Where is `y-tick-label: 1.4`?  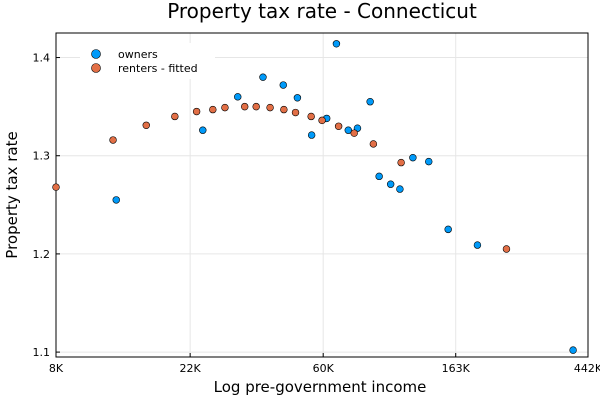
y-tick-label: 1.4 is located at coordinates (42, 58).